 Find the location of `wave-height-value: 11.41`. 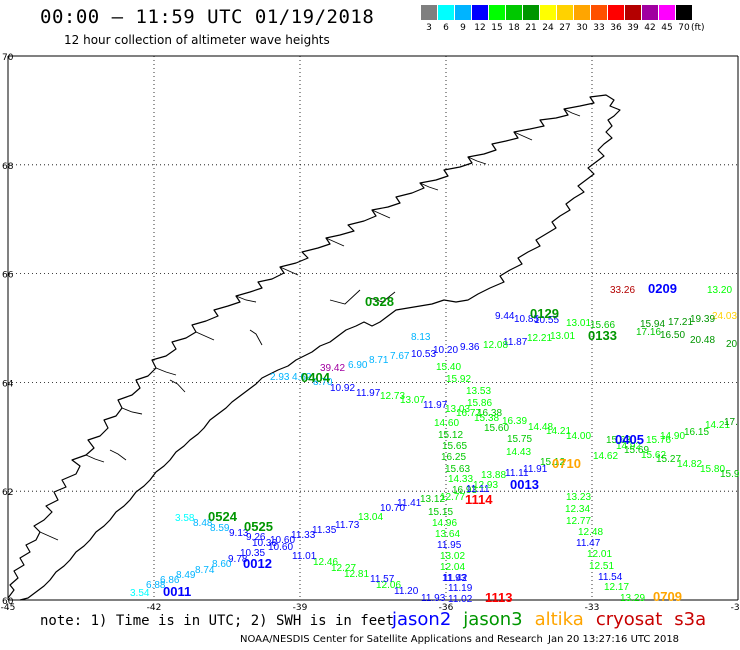

wave-height-value: 11.41 is located at coordinates (409, 503).